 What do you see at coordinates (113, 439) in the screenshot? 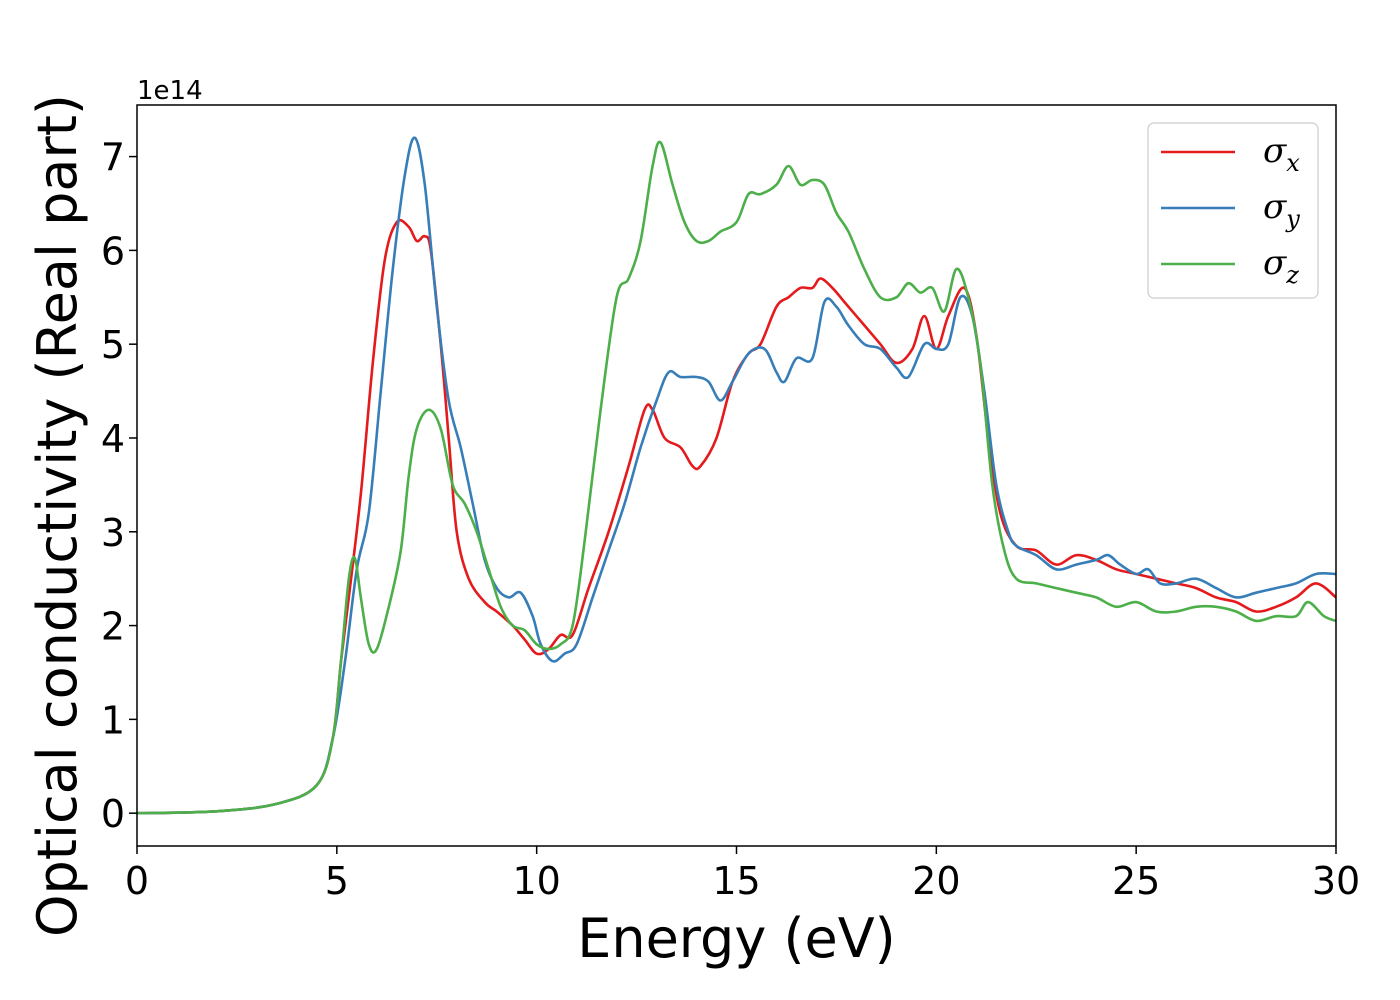
I see `y-tick-label: 4` at bounding box center [113, 439].